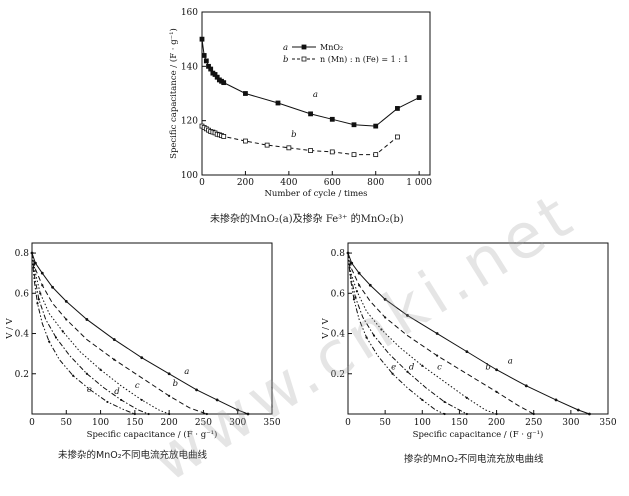  Describe the element at coordinates (487, 368) in the screenshot. I see `curve-label-b: b` at that location.